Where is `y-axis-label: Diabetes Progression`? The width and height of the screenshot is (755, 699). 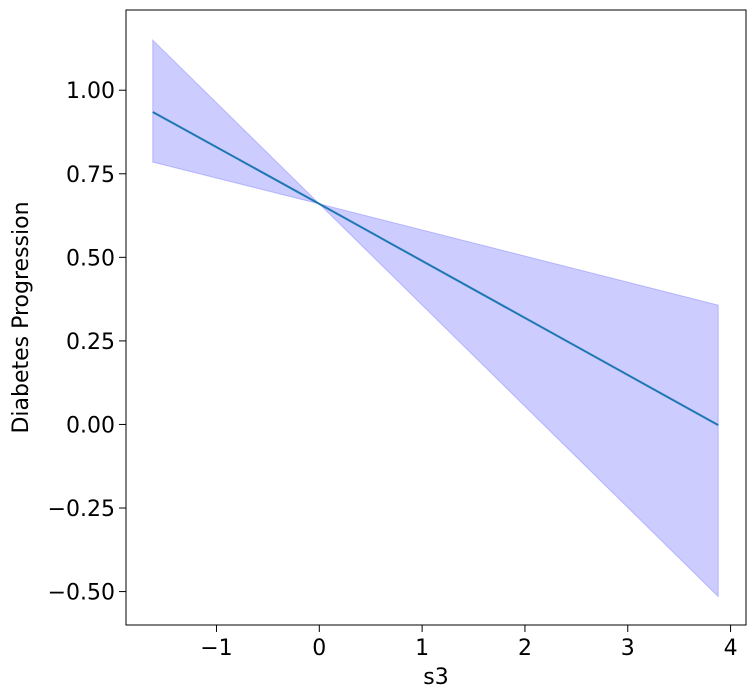
y-axis-label: Diabetes Progression is located at coordinates (21, 317).